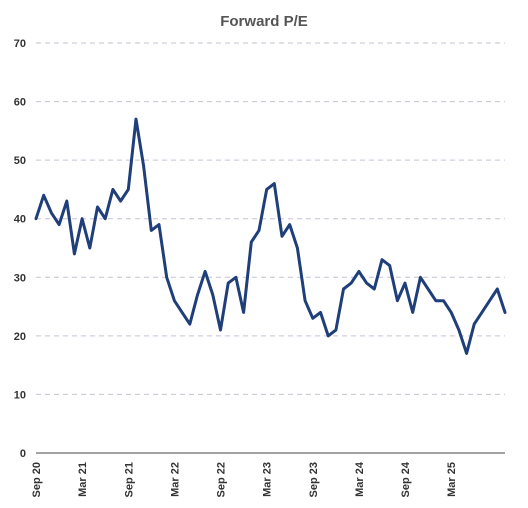  What do you see at coordinates (264, 21) in the screenshot?
I see `chart-title: Forward P/E` at bounding box center [264, 21].